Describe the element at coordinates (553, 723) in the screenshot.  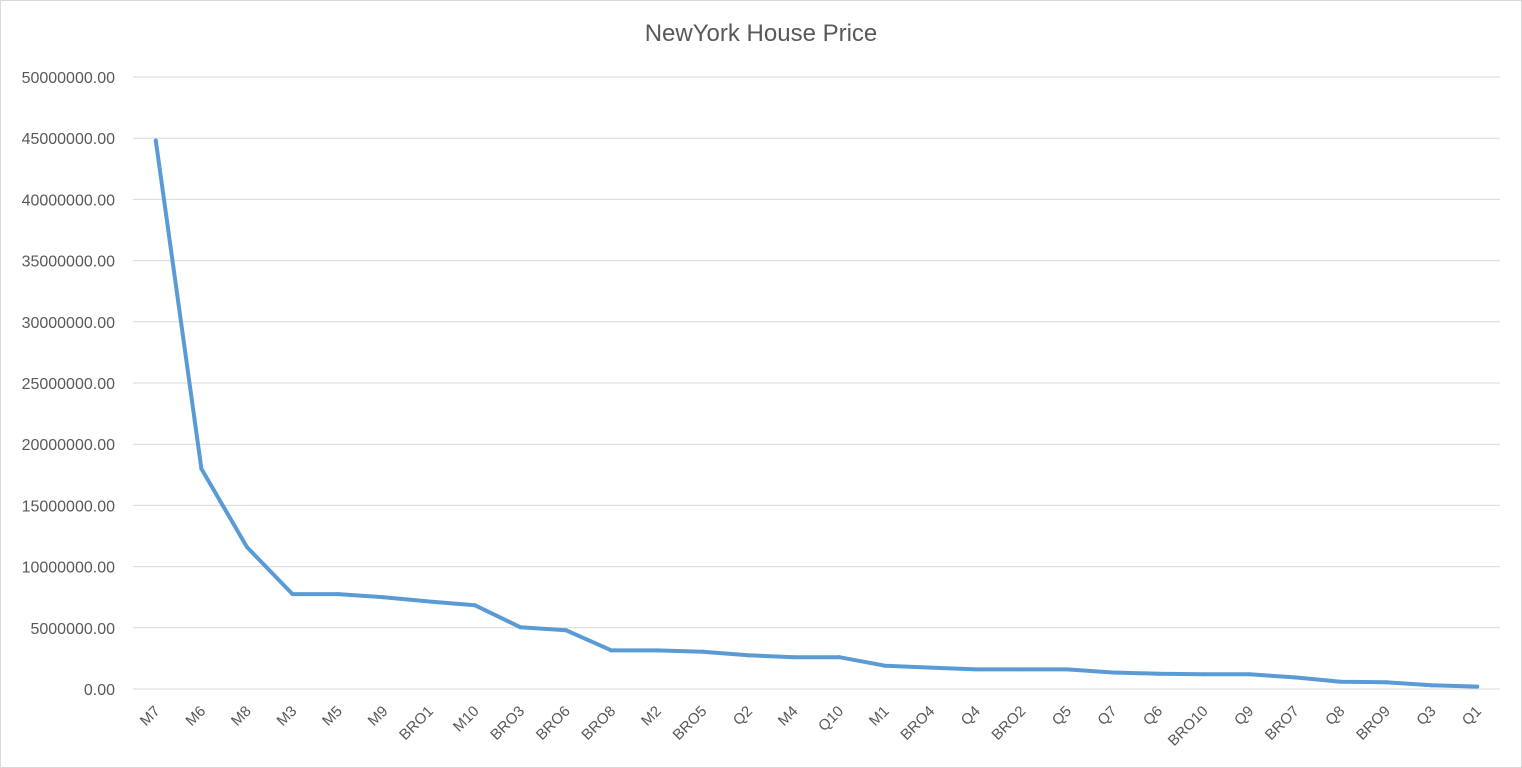
I see `x-tick-label: BRO6` at that location.